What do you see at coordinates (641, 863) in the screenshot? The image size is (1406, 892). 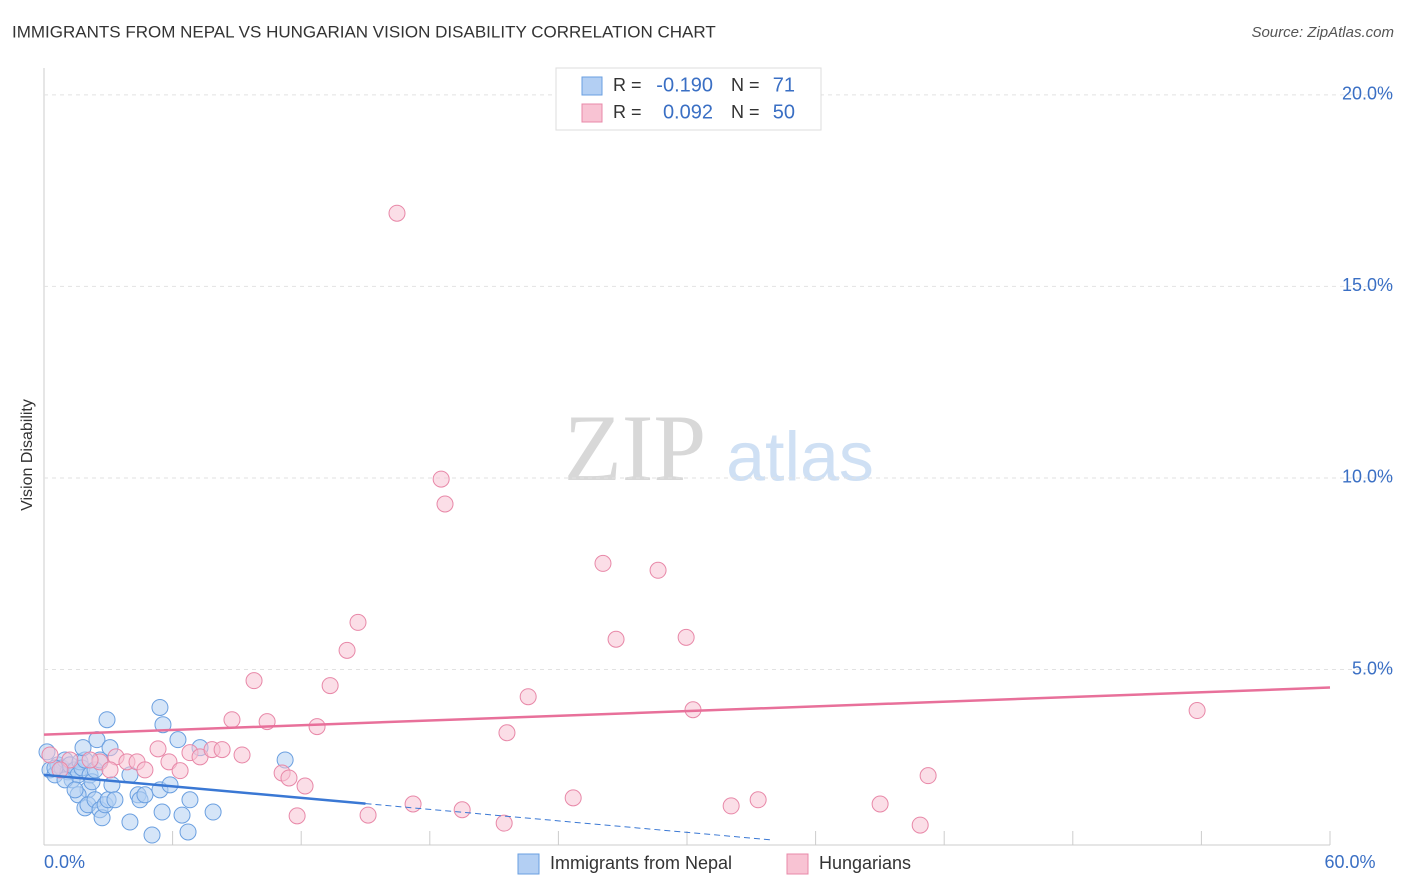 I see `legend-label: Immigrants from Nepal` at bounding box center [641, 863].